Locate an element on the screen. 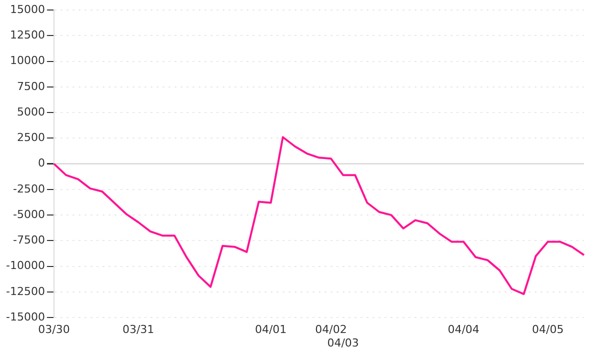 The width and height of the screenshot is (600, 360). y-tick-label: -5000 is located at coordinates (28, 214).